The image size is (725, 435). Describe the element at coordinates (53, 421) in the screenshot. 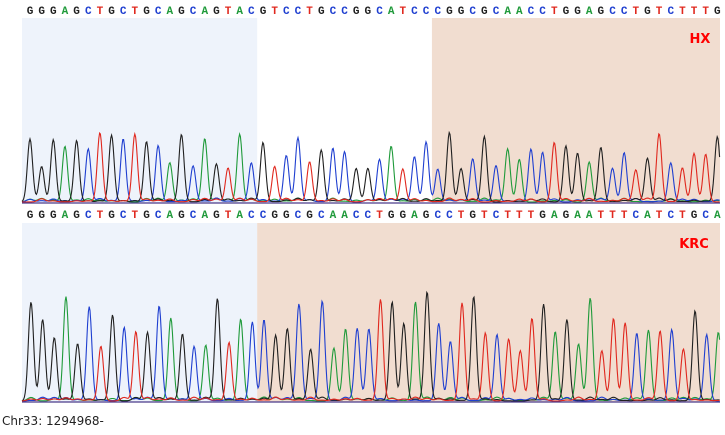

I see `genomic-coordinate: Chr33: 1294968-` at that location.